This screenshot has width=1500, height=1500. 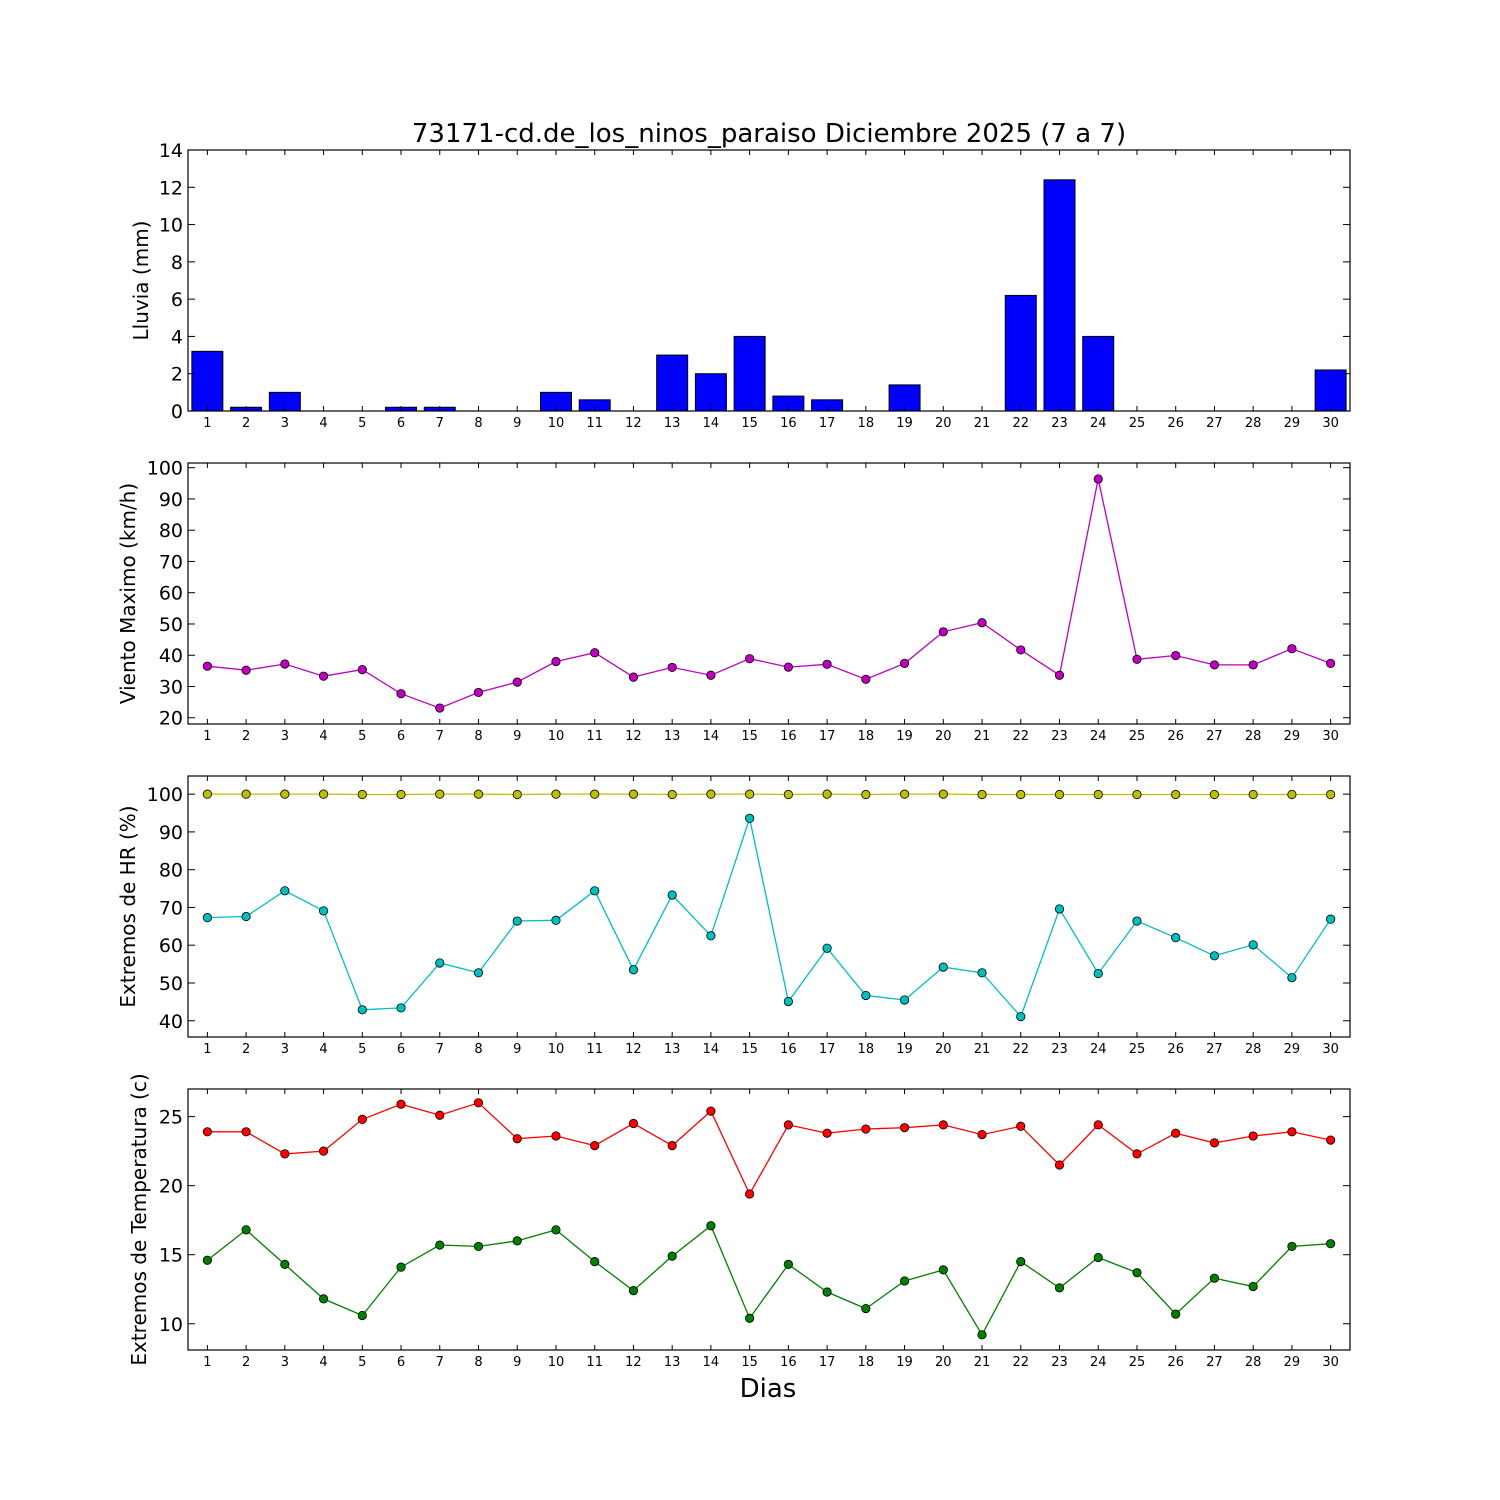 I want to click on y-tick-label: 15, so click(x=171, y=1256).